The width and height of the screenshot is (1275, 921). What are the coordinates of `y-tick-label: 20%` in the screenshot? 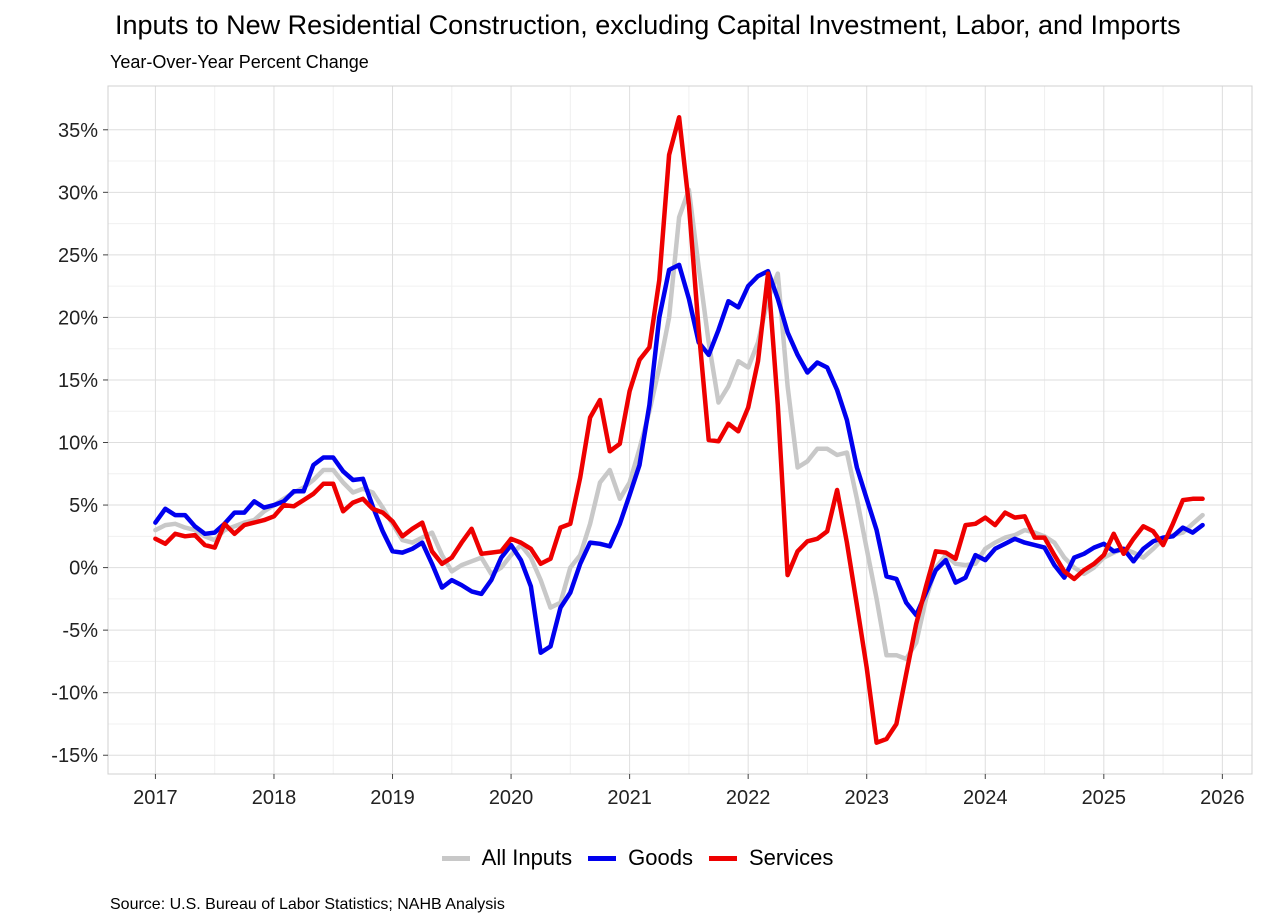 It's located at (78, 318).